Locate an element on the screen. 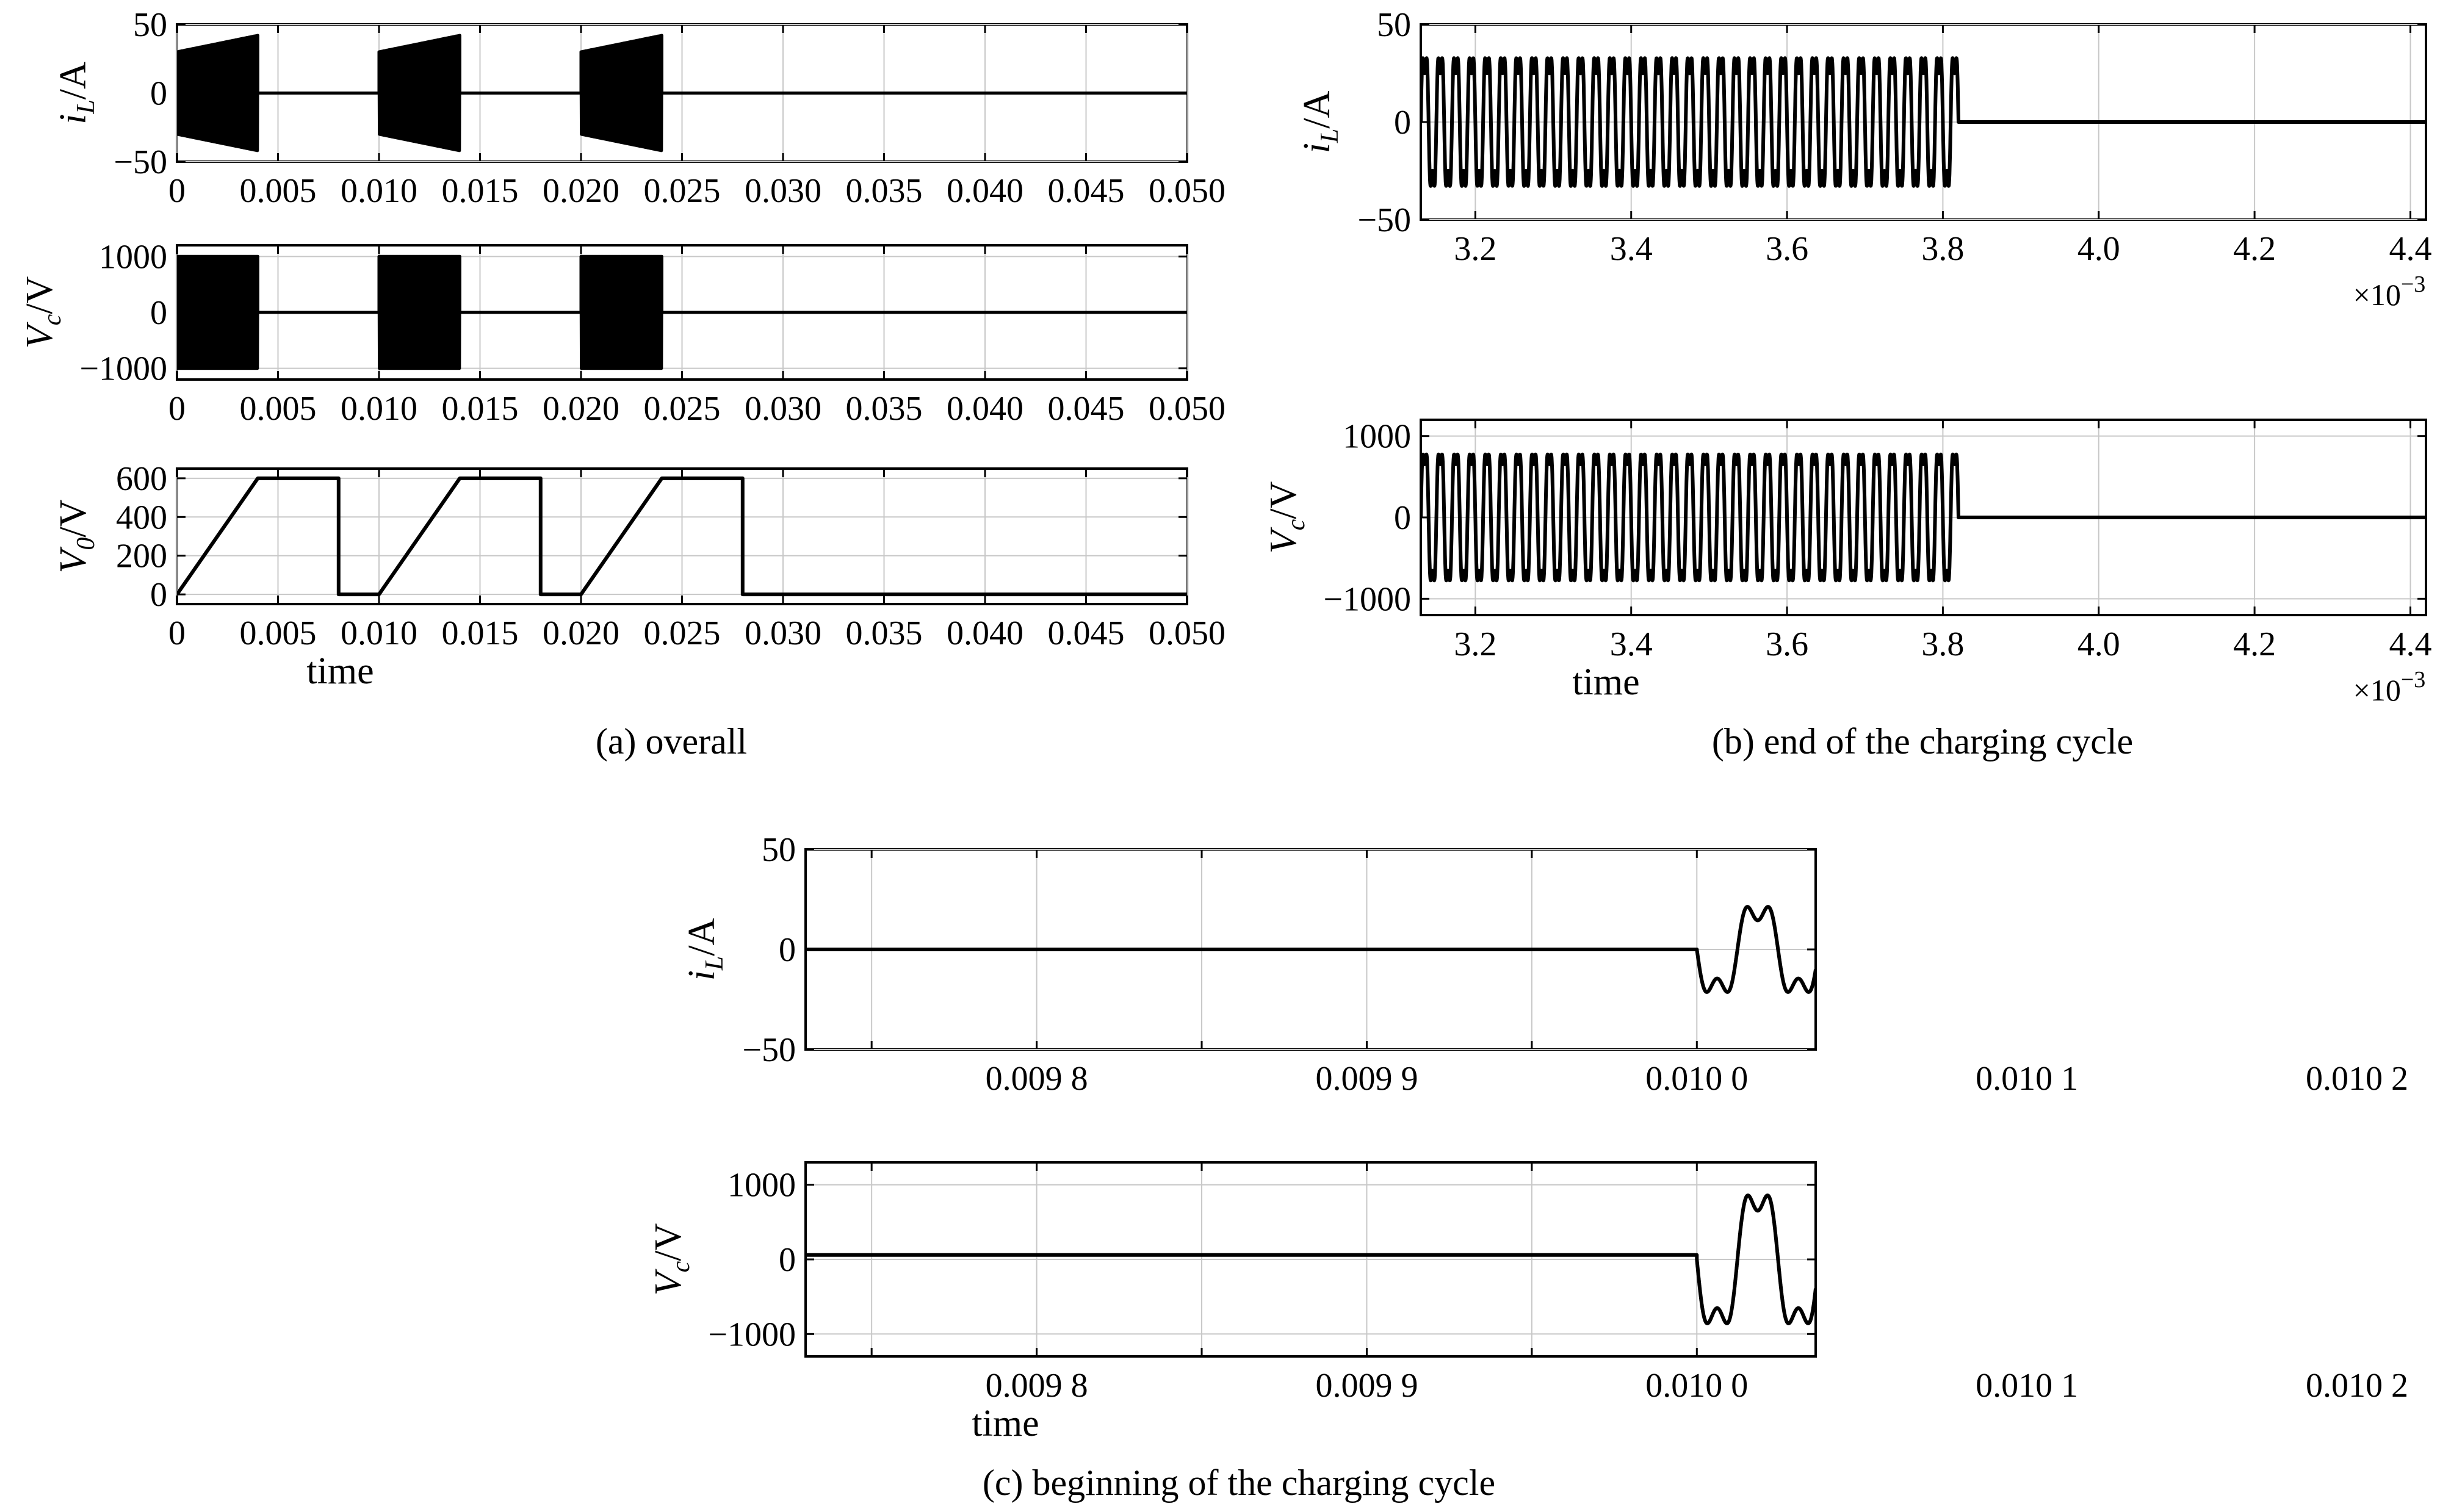 Image resolution: width=2451 pixels, height=1512 pixels. x-tick-label: 0.010 0 is located at coordinates (1696, 1079).